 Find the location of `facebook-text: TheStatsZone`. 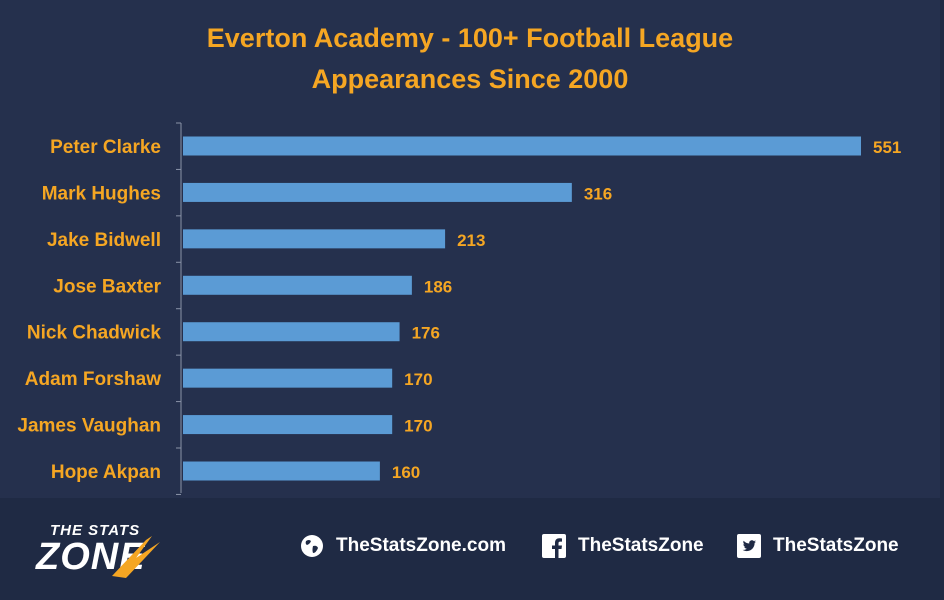

facebook-text: TheStatsZone is located at coordinates (641, 545).